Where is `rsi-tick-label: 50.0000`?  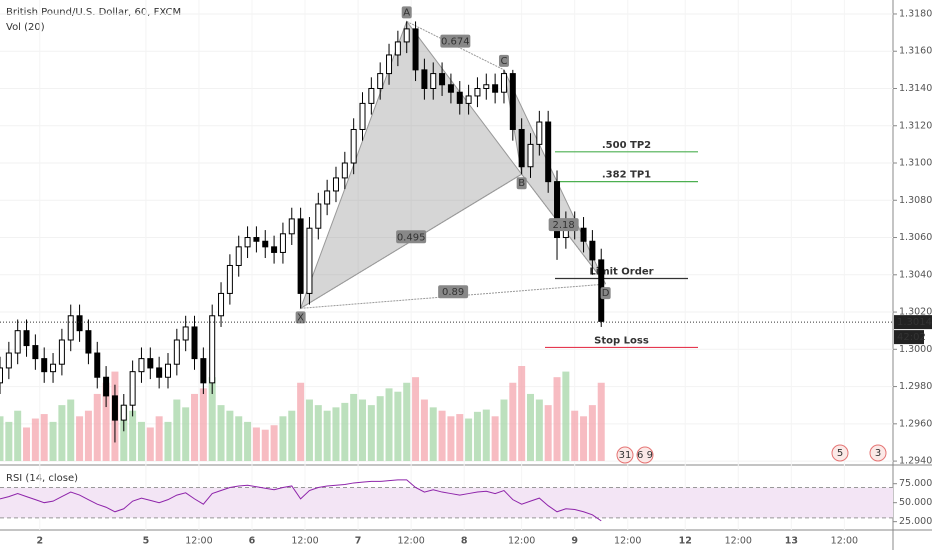
rsi-tick-label: 50.0000 is located at coordinates (915, 502).